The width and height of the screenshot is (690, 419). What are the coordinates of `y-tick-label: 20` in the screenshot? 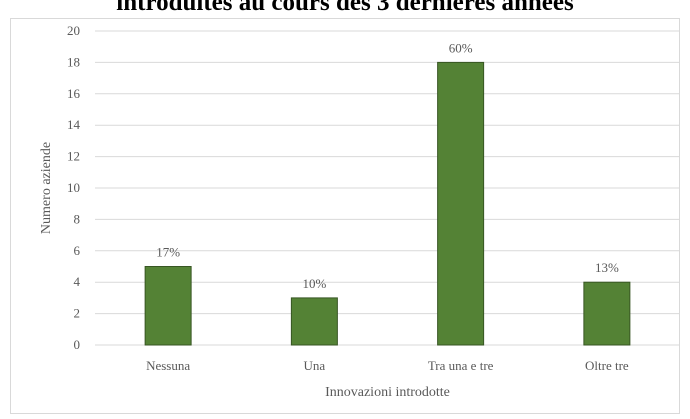 It's located at (73, 30).